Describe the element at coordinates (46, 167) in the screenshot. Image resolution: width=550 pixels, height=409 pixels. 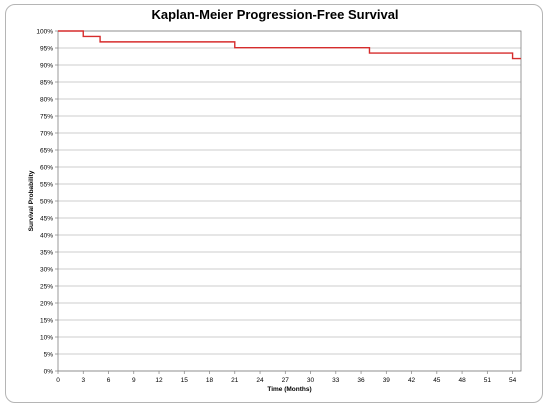
I see `y-tick-label: 60%` at that location.